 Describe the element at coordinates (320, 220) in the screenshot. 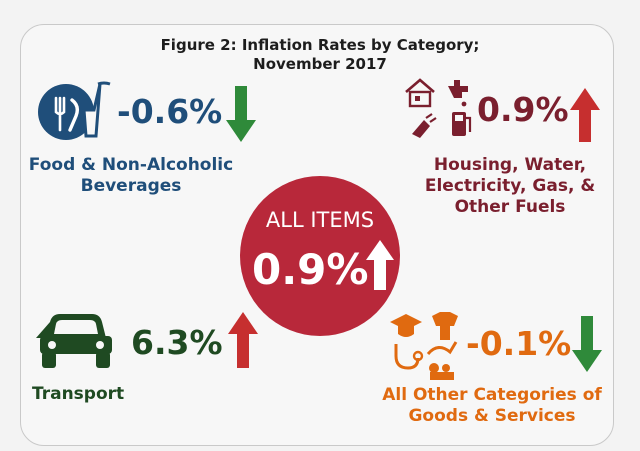

I see `all-items-label: ALL ITEMS` at that location.